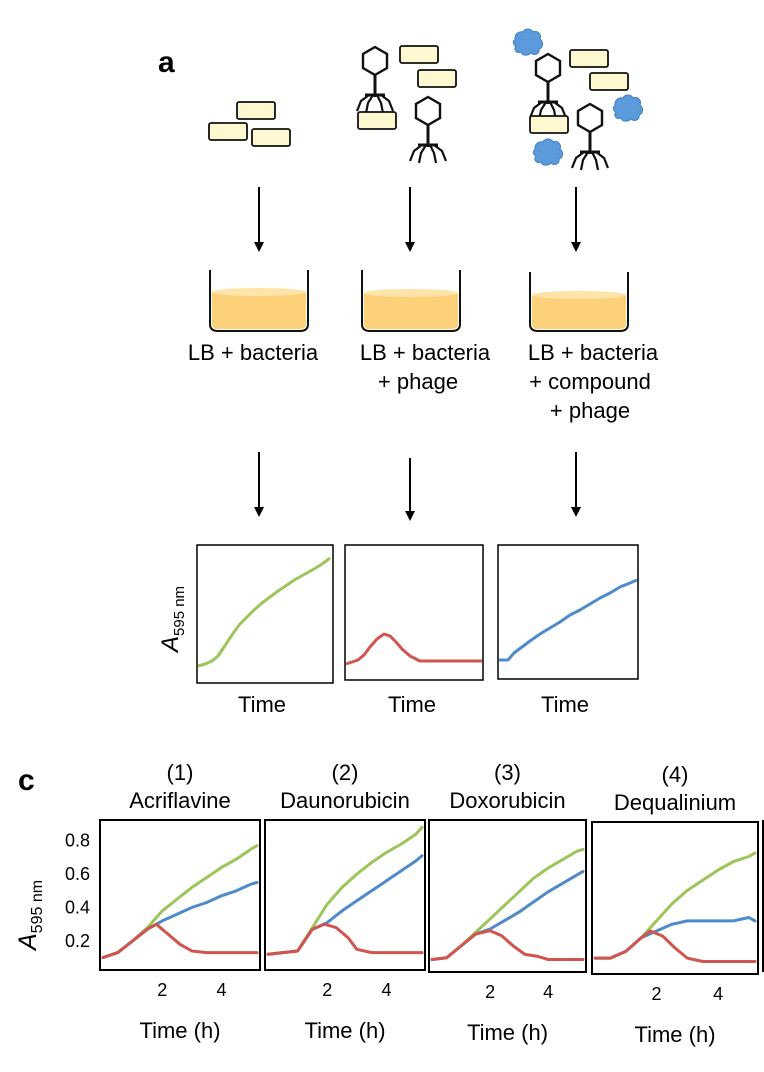 This screenshot has height=1072, width=764. Describe the element at coordinates (565, 704) in the screenshot. I see `schematic-xlabel-3: Time` at that location.